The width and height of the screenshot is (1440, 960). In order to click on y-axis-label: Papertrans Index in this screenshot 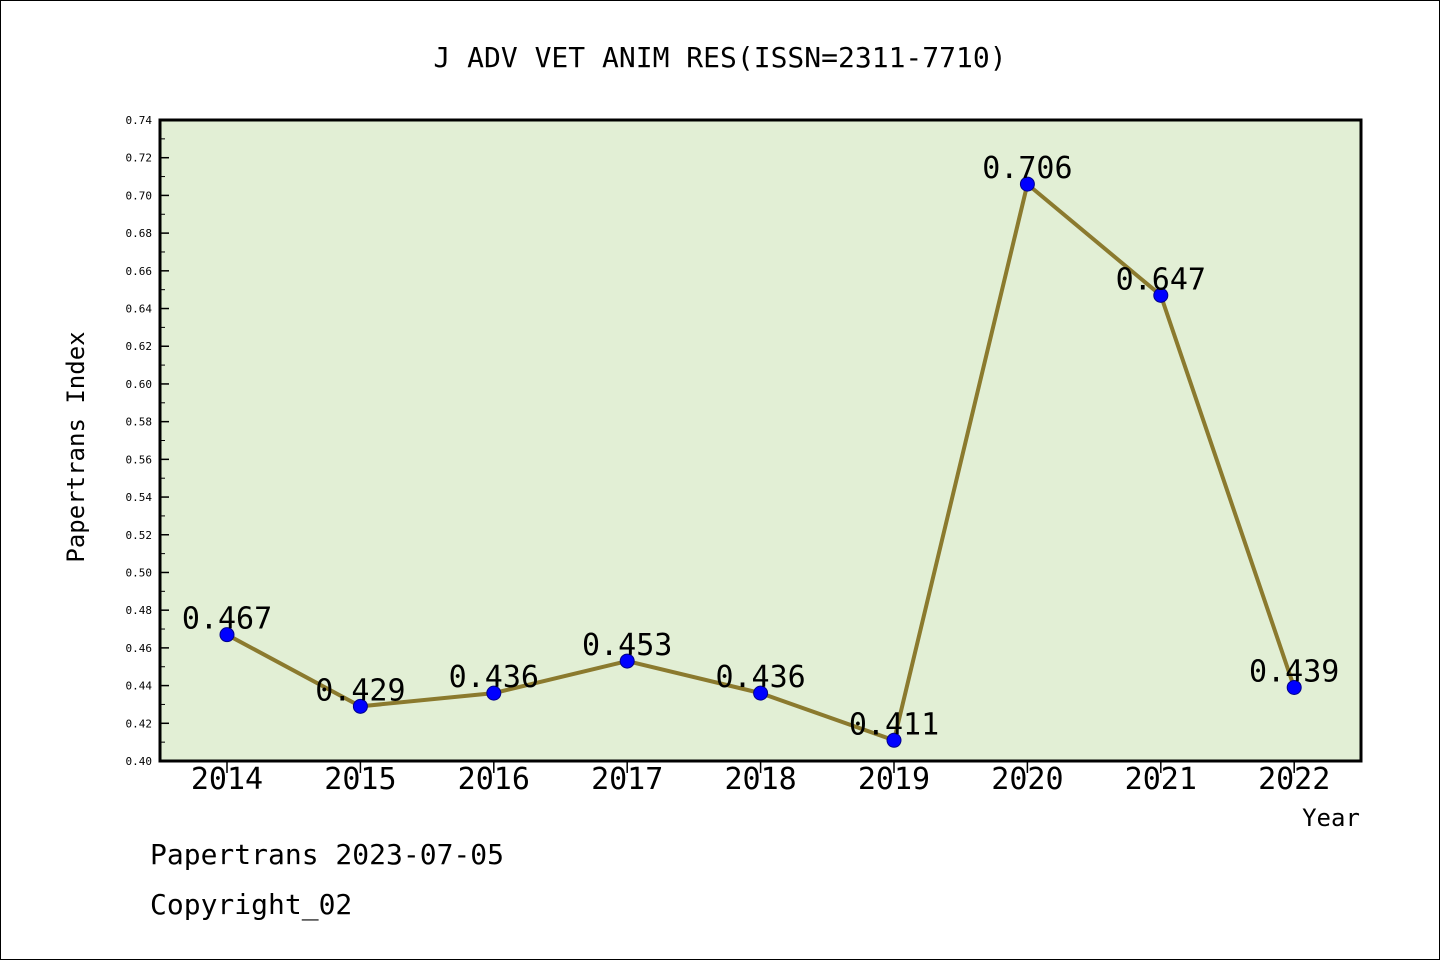, I will do `click(76, 446)`.